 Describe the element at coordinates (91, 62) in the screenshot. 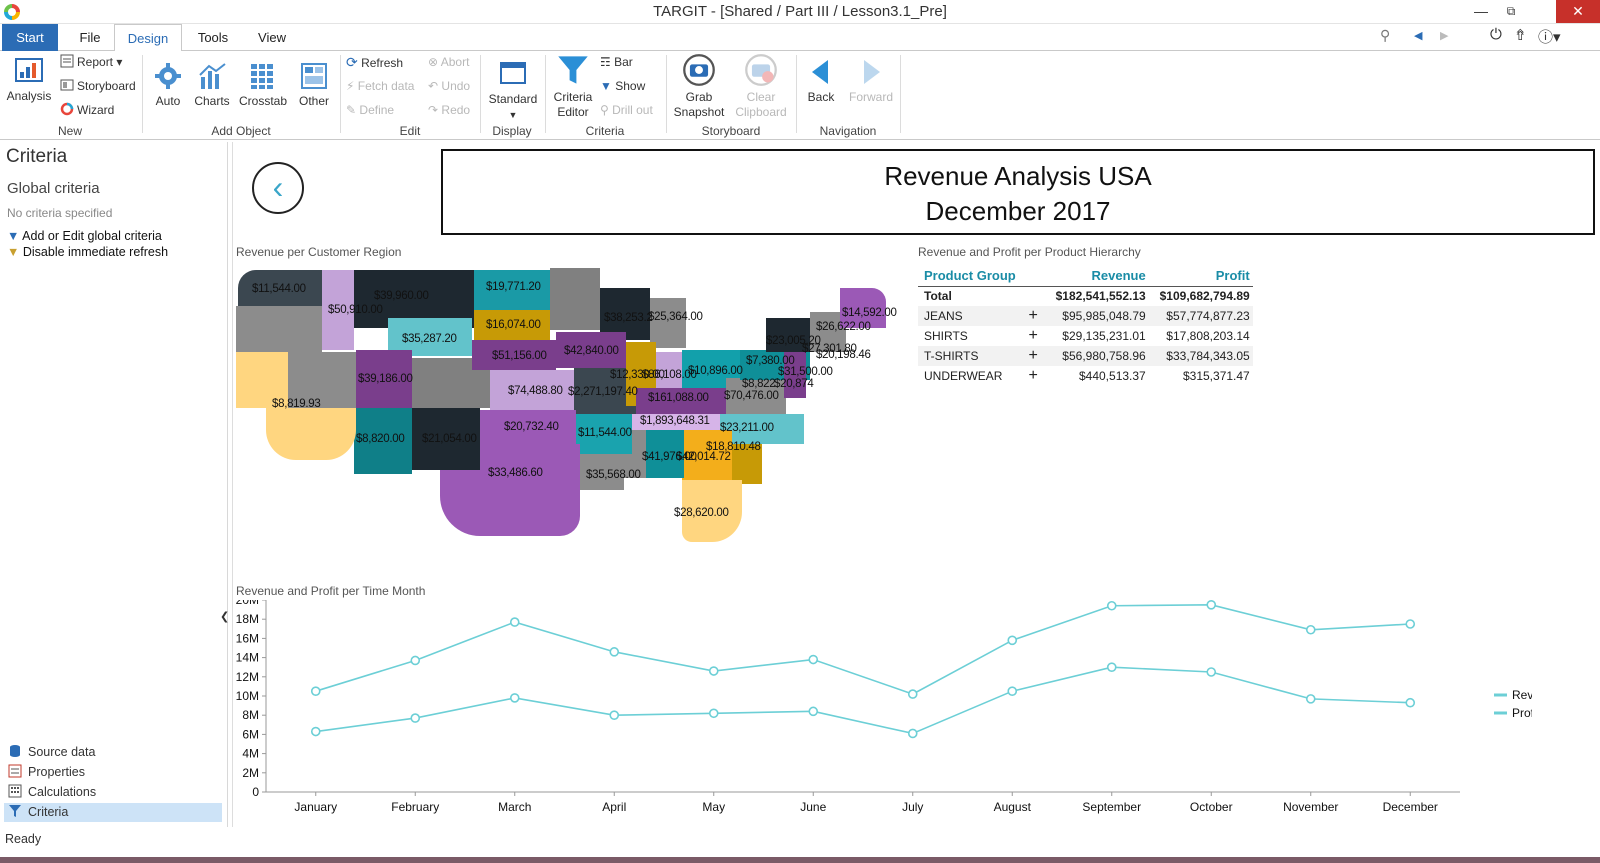

I see `report-button: Report ▾` at that location.